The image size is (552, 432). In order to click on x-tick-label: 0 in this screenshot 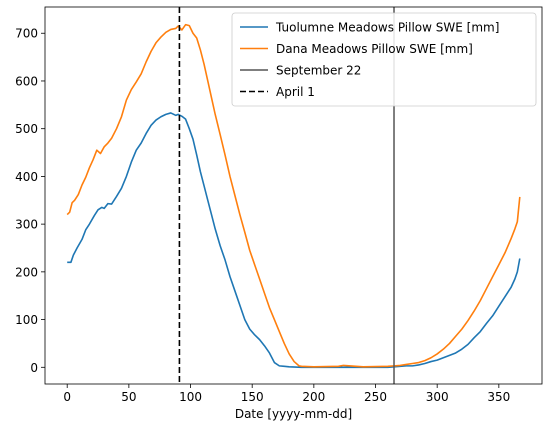, I will do `click(67, 397)`.